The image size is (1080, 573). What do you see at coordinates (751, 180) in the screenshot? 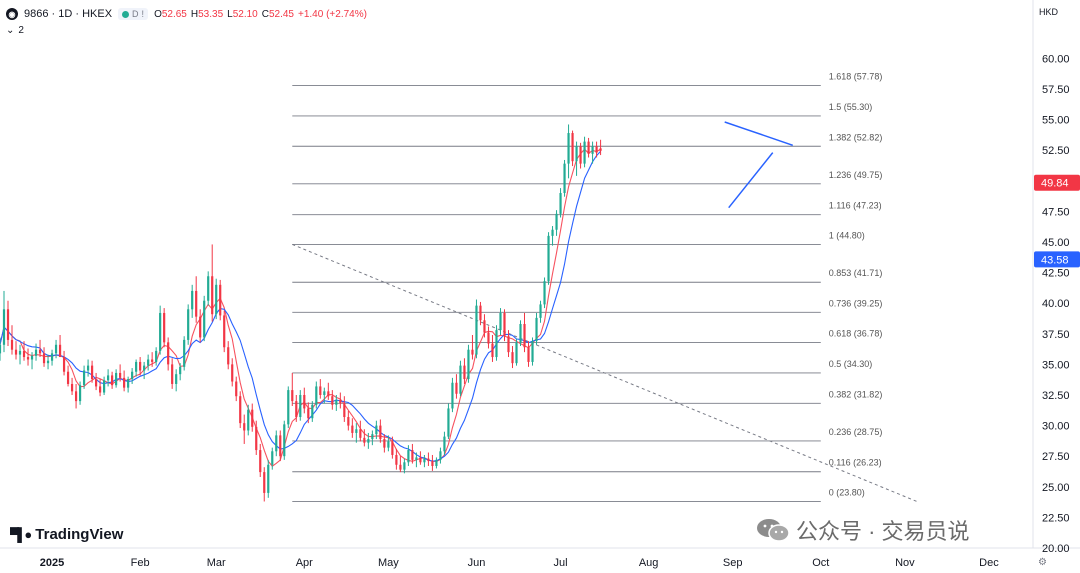
I see `triangle-trendline` at bounding box center [751, 180].